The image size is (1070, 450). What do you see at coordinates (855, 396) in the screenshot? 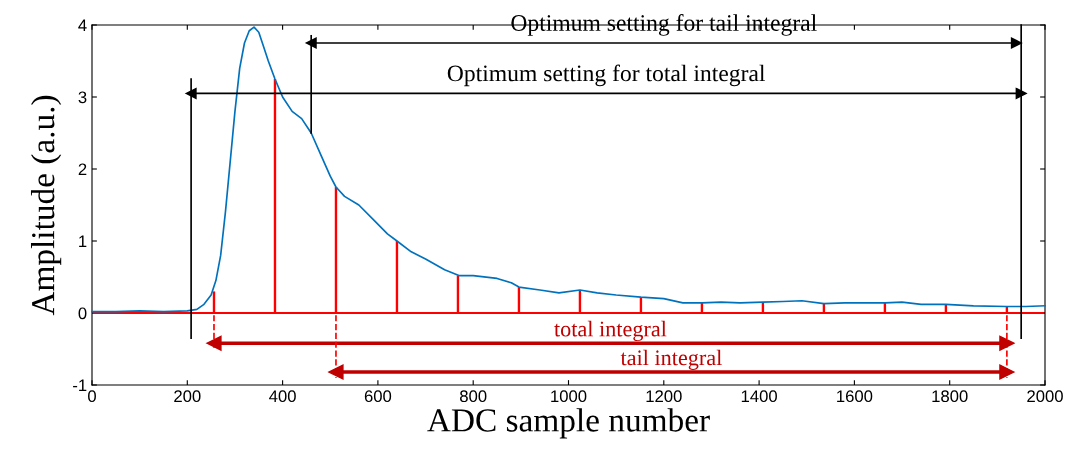
I see `x-tick-label: 1600` at bounding box center [855, 396].